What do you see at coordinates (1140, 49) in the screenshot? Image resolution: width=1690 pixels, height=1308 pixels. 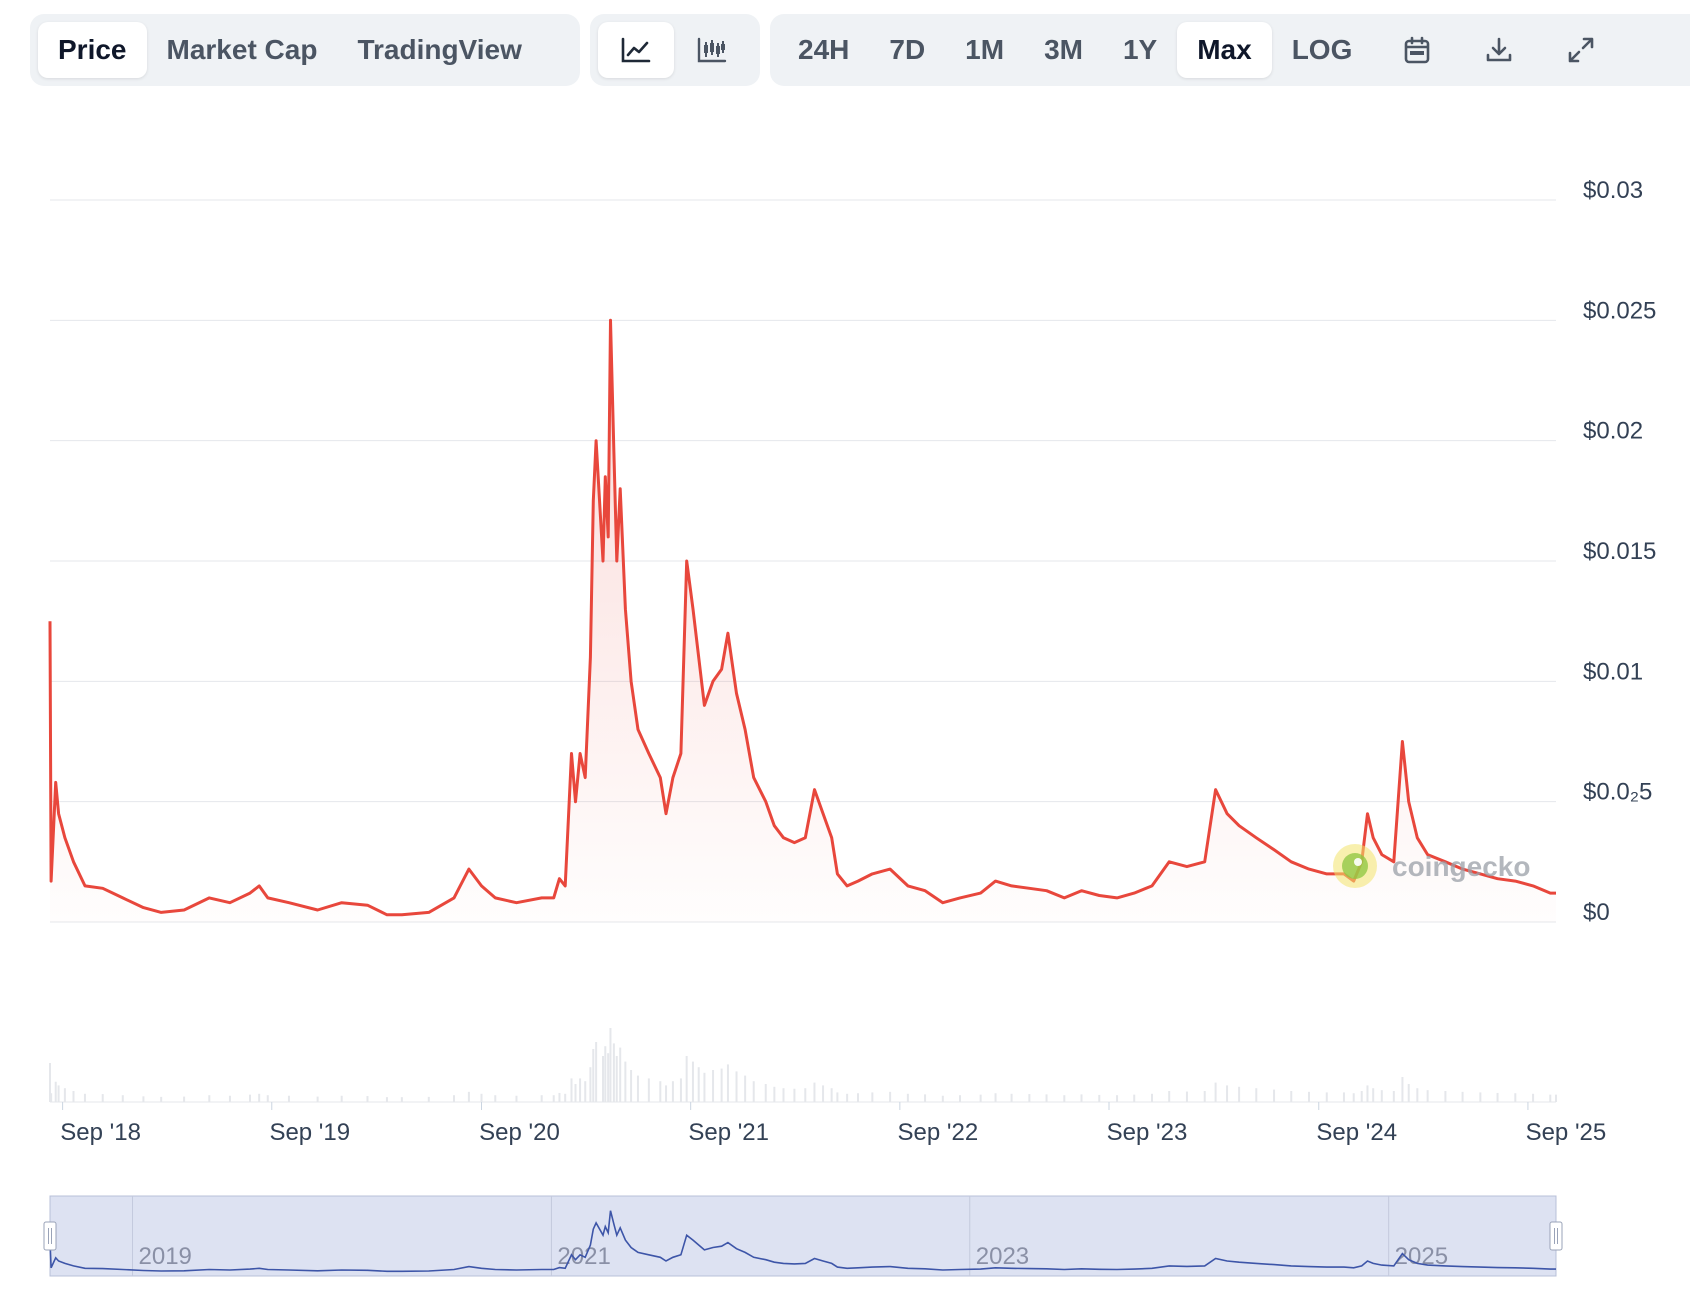 I see `range-1y: 1Y` at bounding box center [1140, 49].